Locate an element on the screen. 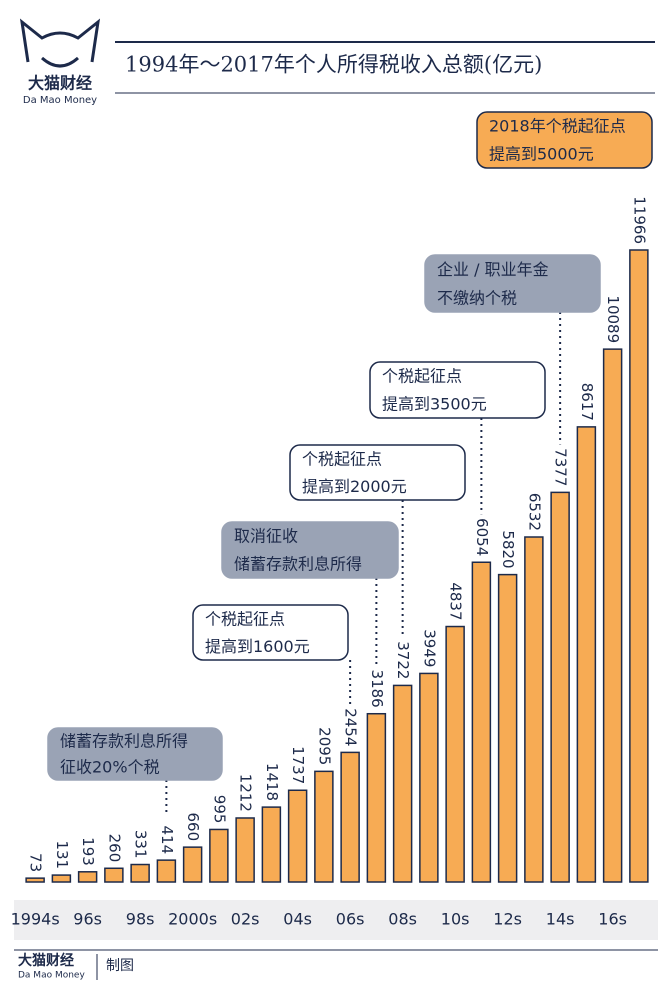  logo is located at coordinates (60, 43).